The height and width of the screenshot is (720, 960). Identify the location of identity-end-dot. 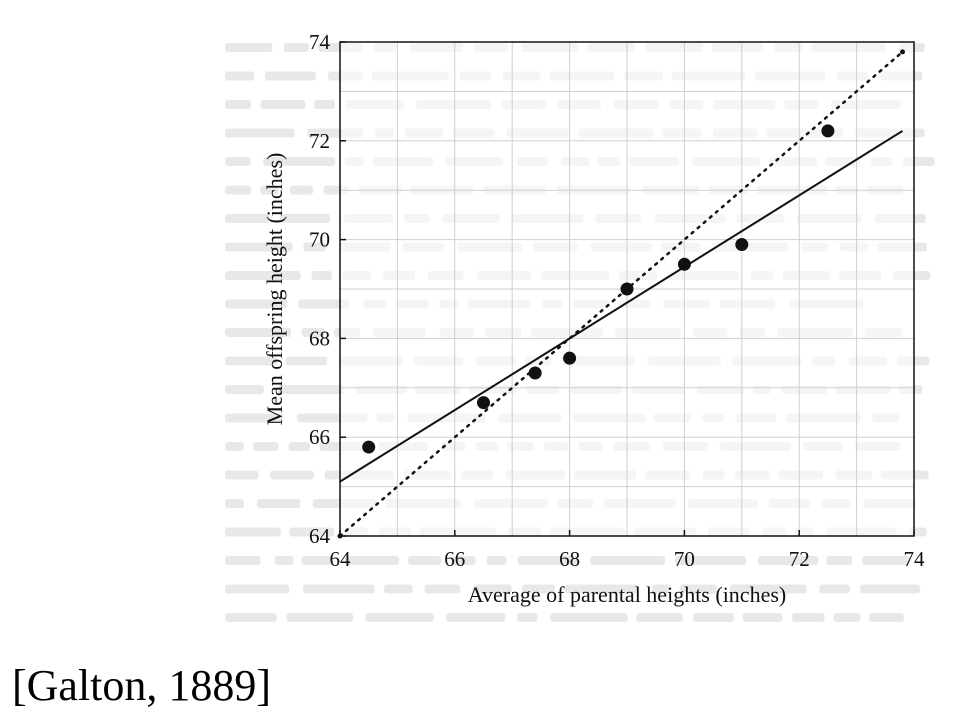
(903, 52).